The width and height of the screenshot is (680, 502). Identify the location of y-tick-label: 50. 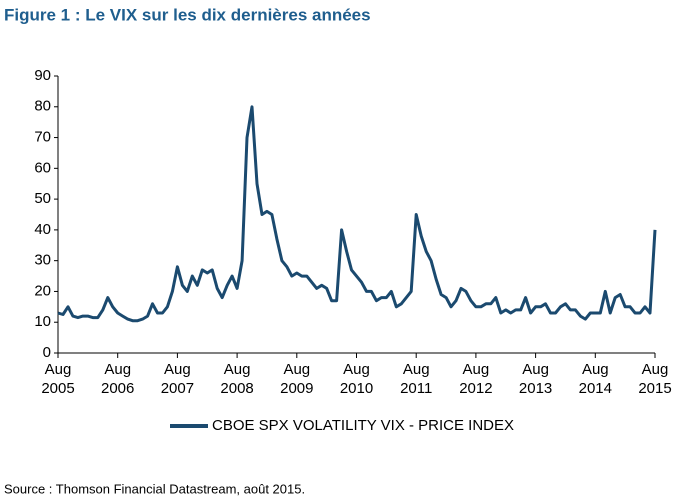
(42, 198).